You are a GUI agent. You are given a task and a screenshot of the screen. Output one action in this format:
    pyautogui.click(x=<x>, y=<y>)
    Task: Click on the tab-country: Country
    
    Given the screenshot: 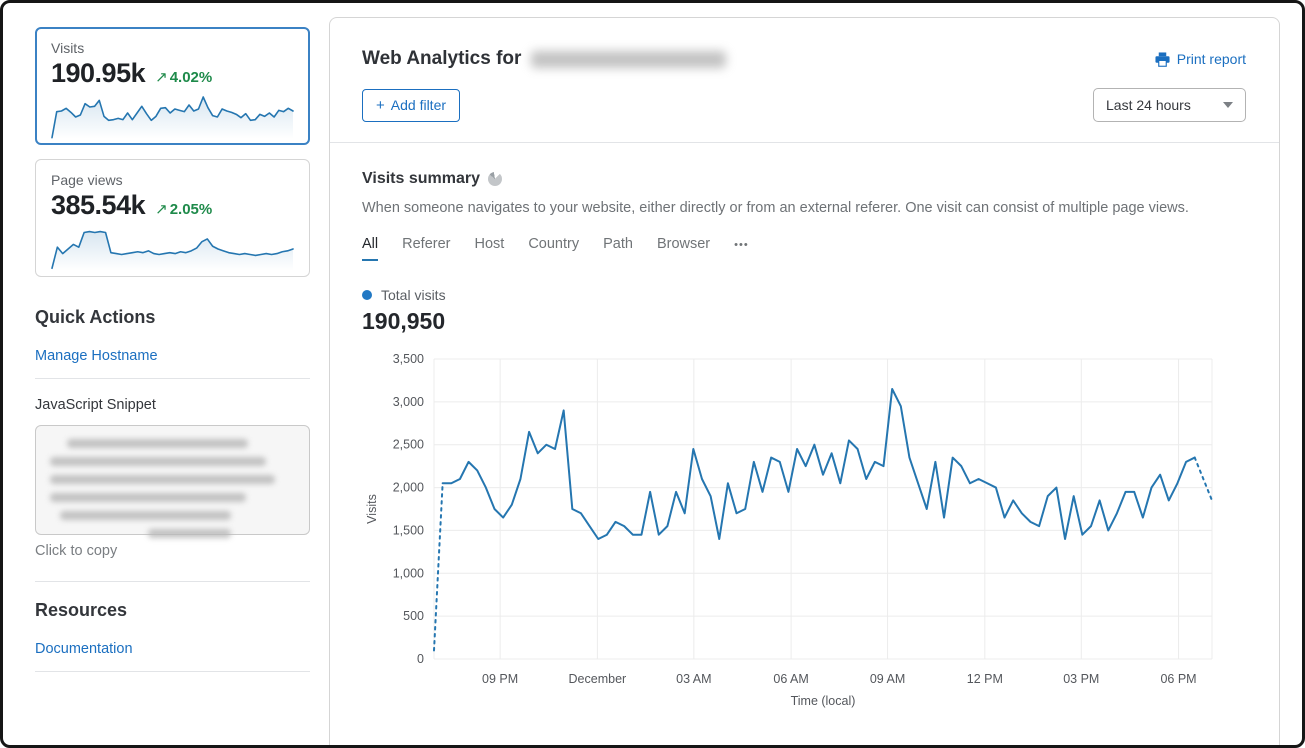 What is the action you would take?
    pyautogui.click(x=554, y=244)
    